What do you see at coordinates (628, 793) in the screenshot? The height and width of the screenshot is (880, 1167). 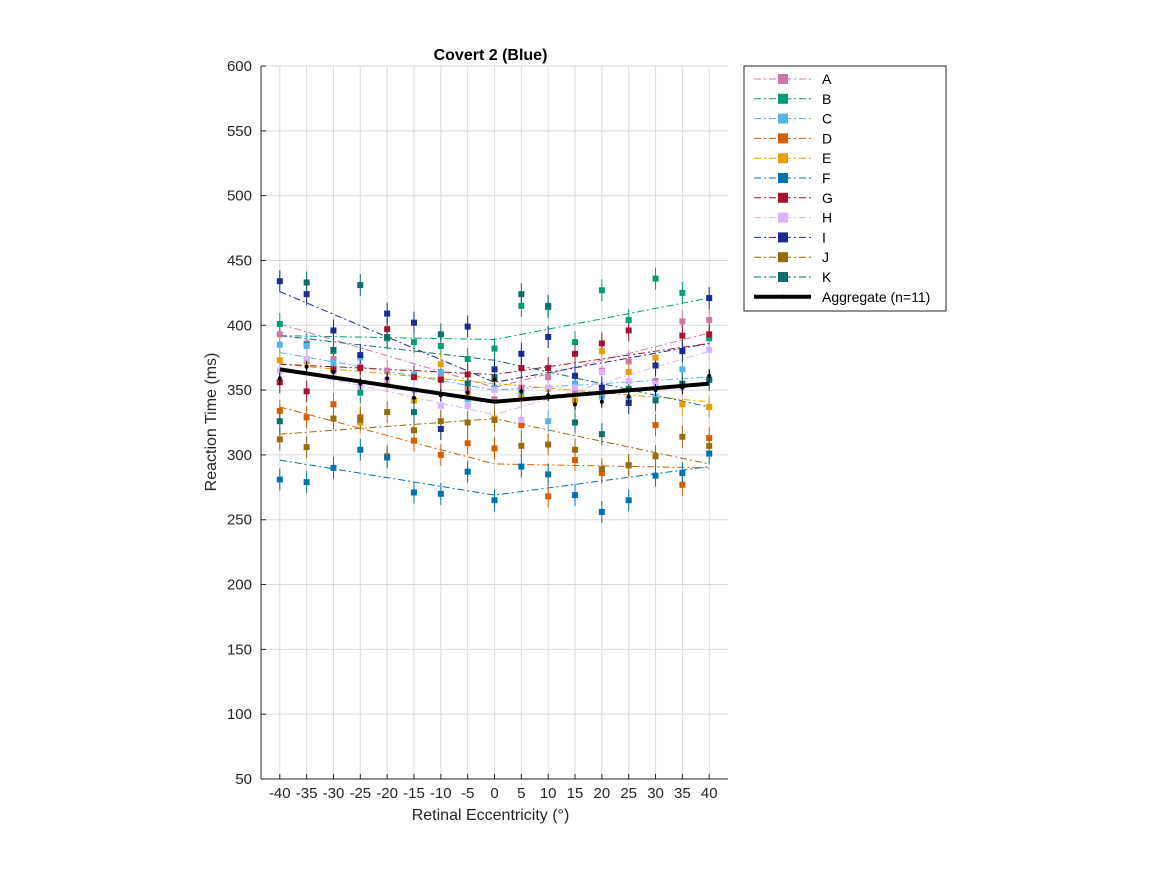 I see `x-tick-label: 25` at bounding box center [628, 793].